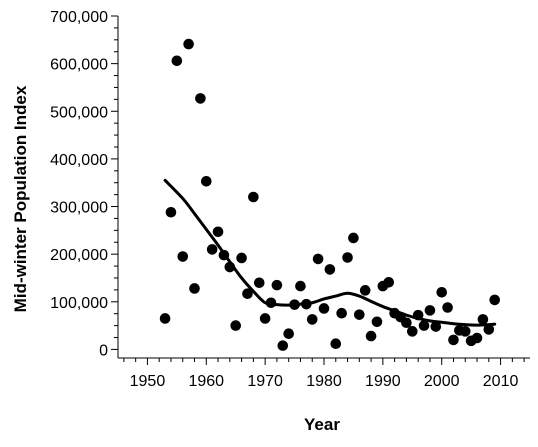  Describe the element at coordinates (79, 65) in the screenshot. I see `y-tick-label: 600,000` at that location.